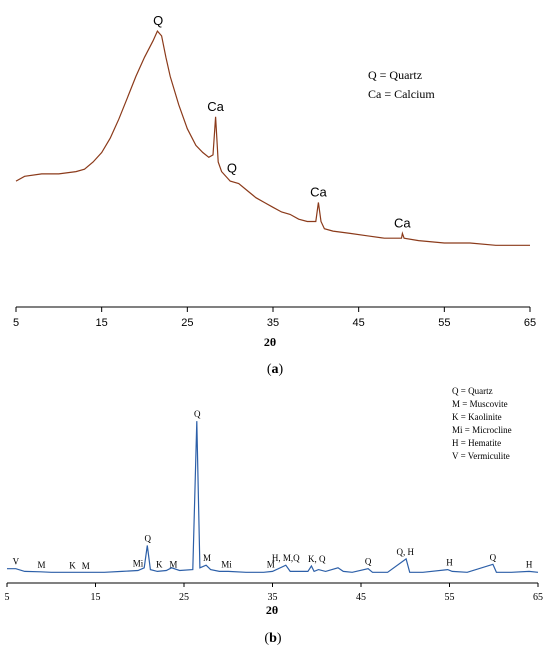  What do you see at coordinates (272, 610) in the screenshot?
I see `panel-b-x-axis-label: 2θ` at bounding box center [272, 610].